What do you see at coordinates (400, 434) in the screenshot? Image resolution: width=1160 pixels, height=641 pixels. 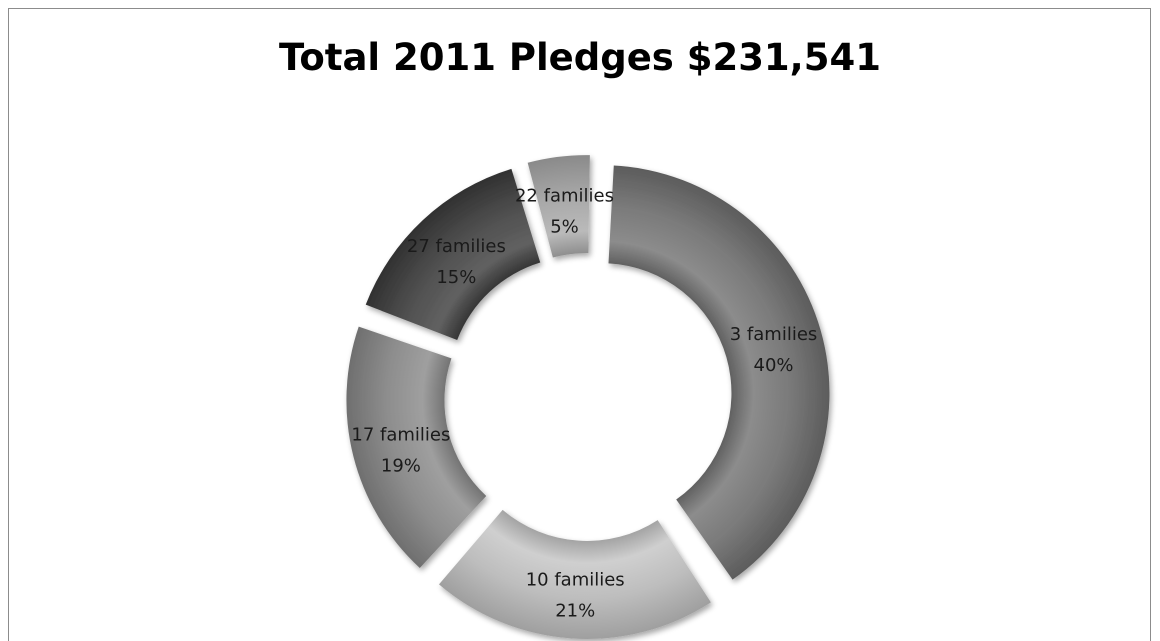 I see `slice-label: 17 families` at bounding box center [400, 434].